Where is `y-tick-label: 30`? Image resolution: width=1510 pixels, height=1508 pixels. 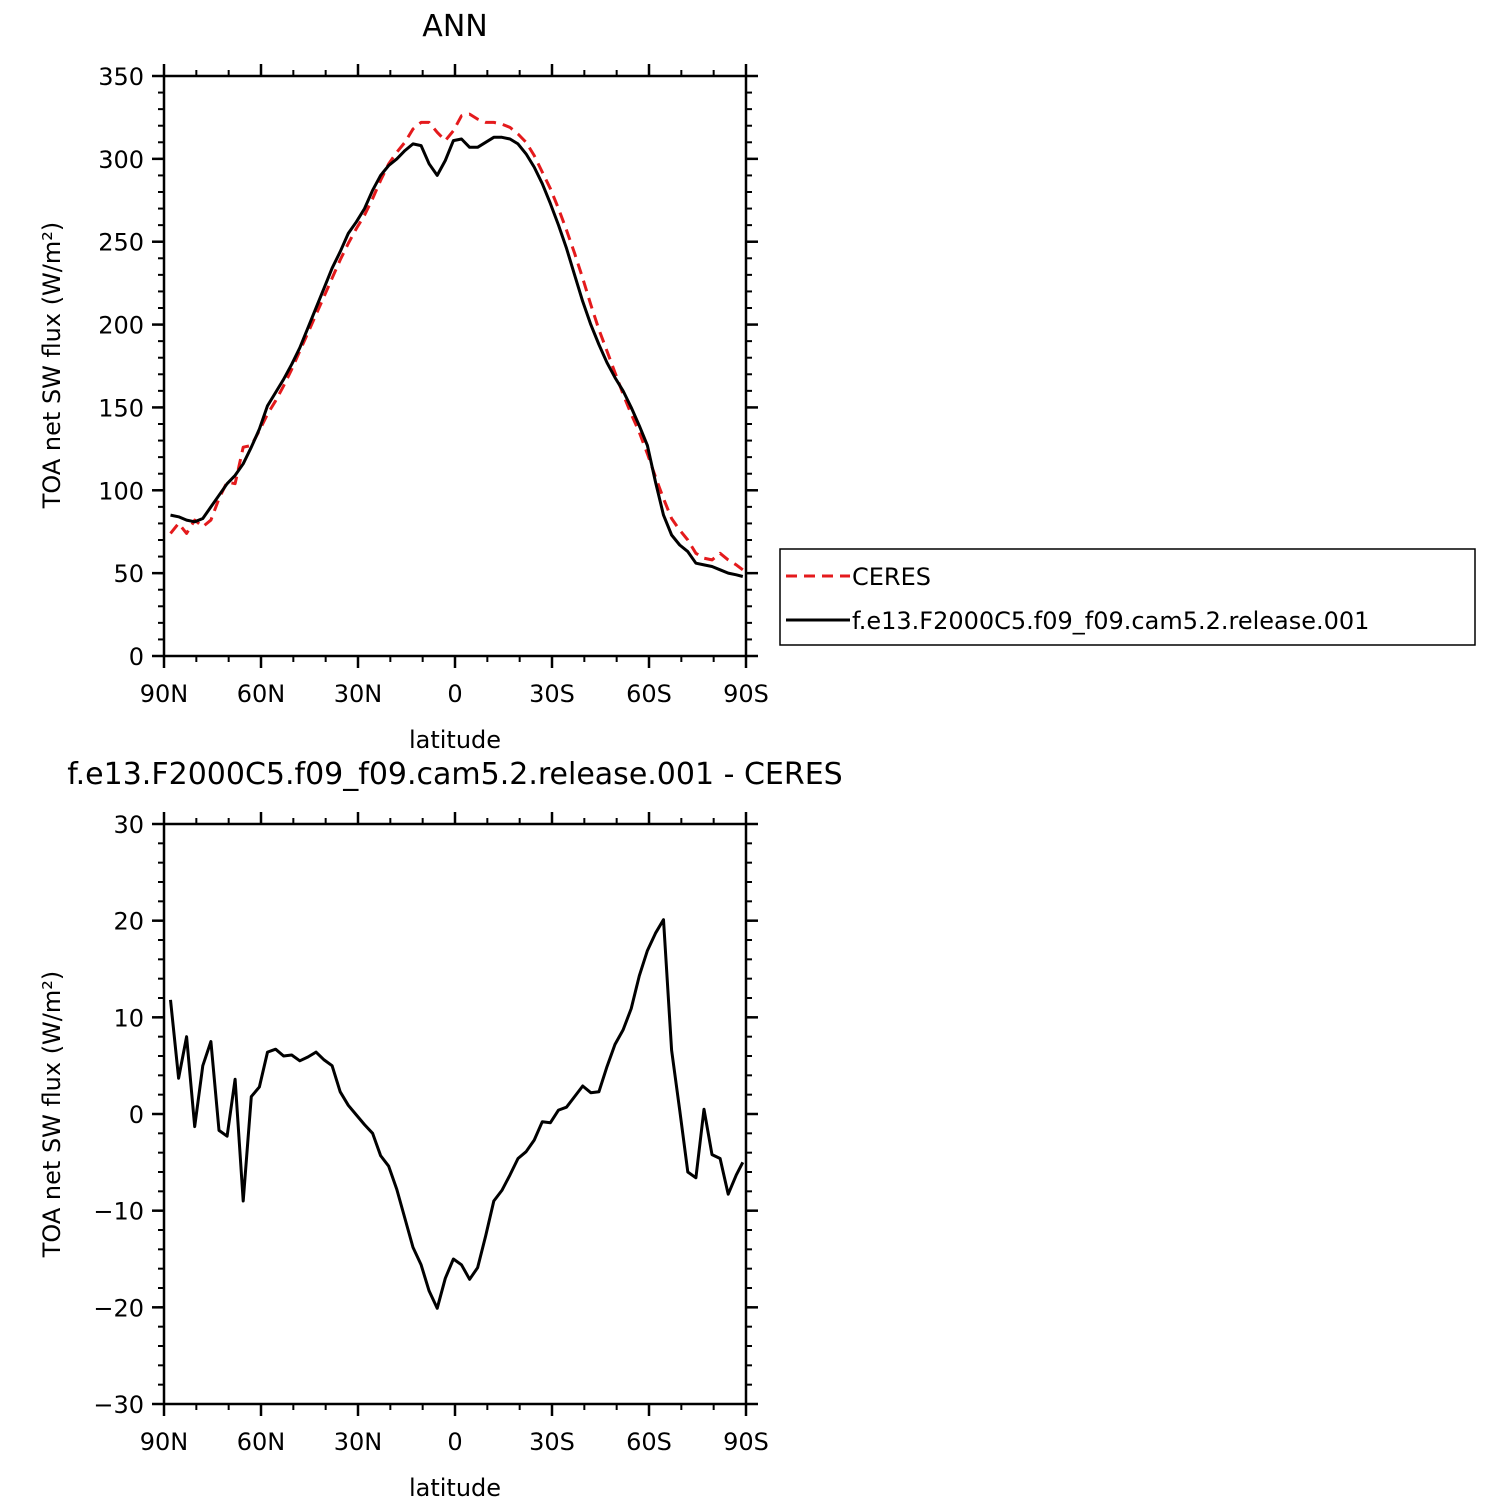
y-tick-label: 30 is located at coordinates (128, 825).